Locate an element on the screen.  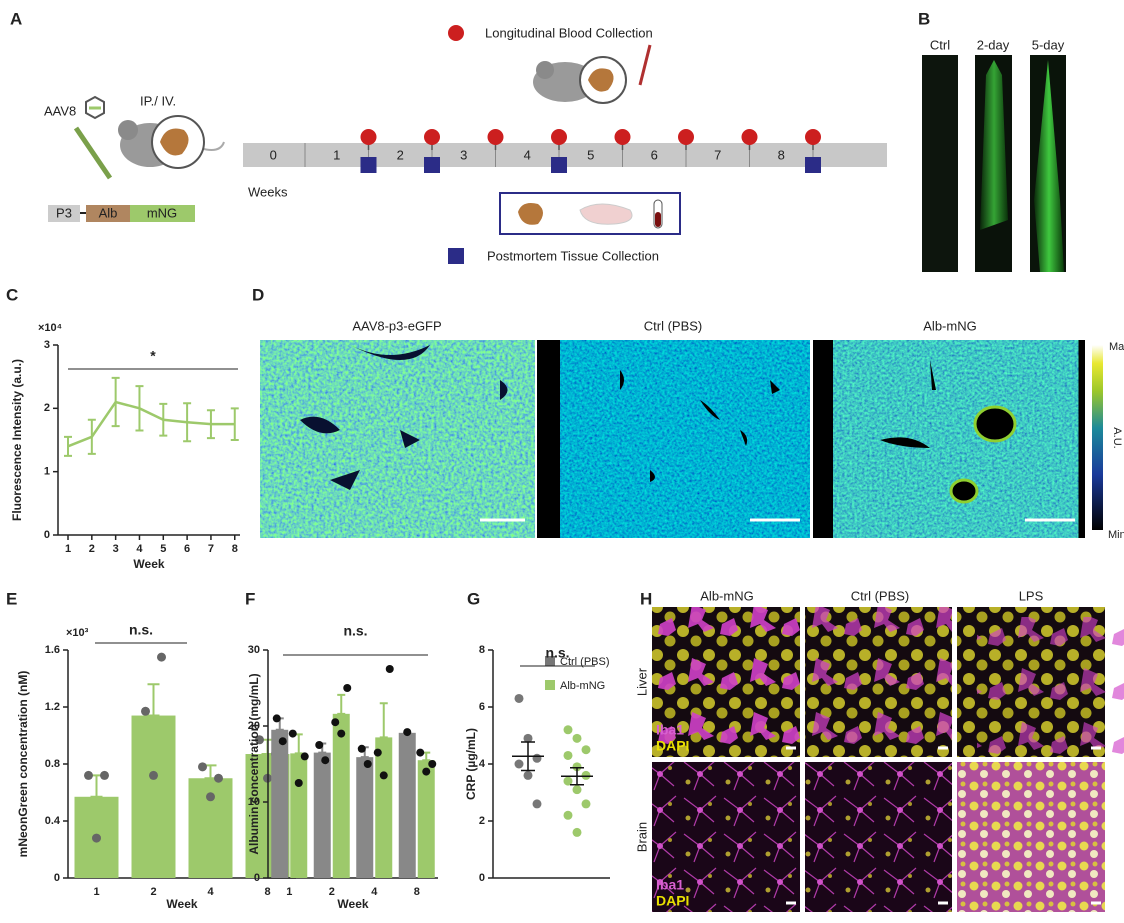
week-label: 4 is located at coordinates (527, 154).